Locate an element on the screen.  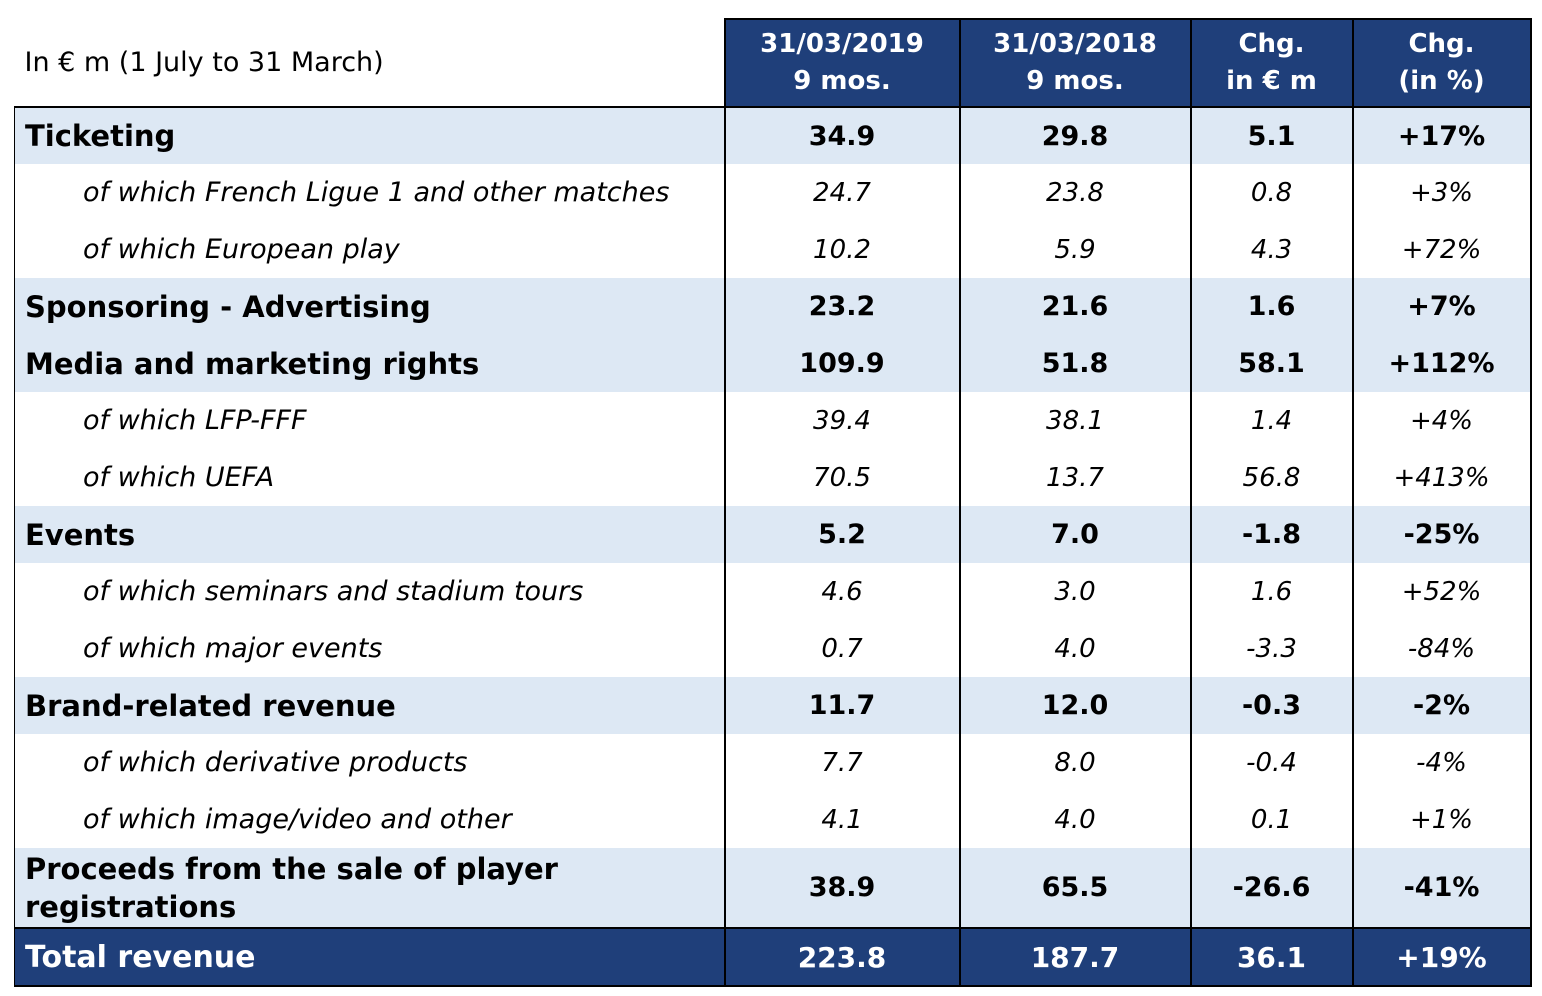
total-row: Total revenue 223.8 187.7 36.1 +19% is located at coordinates (773, 957).